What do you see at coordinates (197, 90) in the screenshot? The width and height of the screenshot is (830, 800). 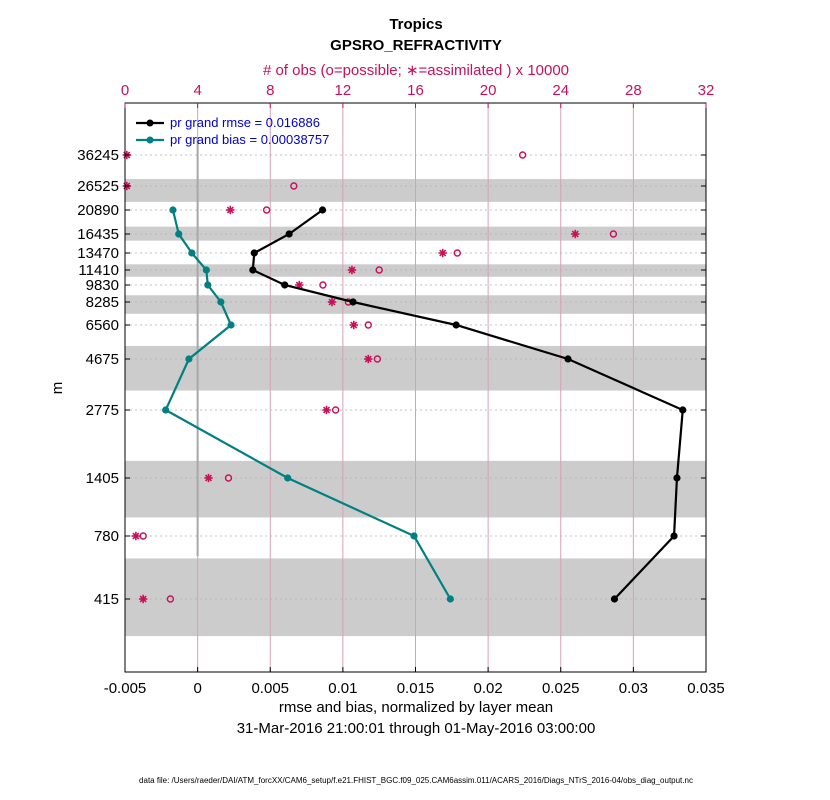 I see `top-tick-label: 4` at bounding box center [197, 90].